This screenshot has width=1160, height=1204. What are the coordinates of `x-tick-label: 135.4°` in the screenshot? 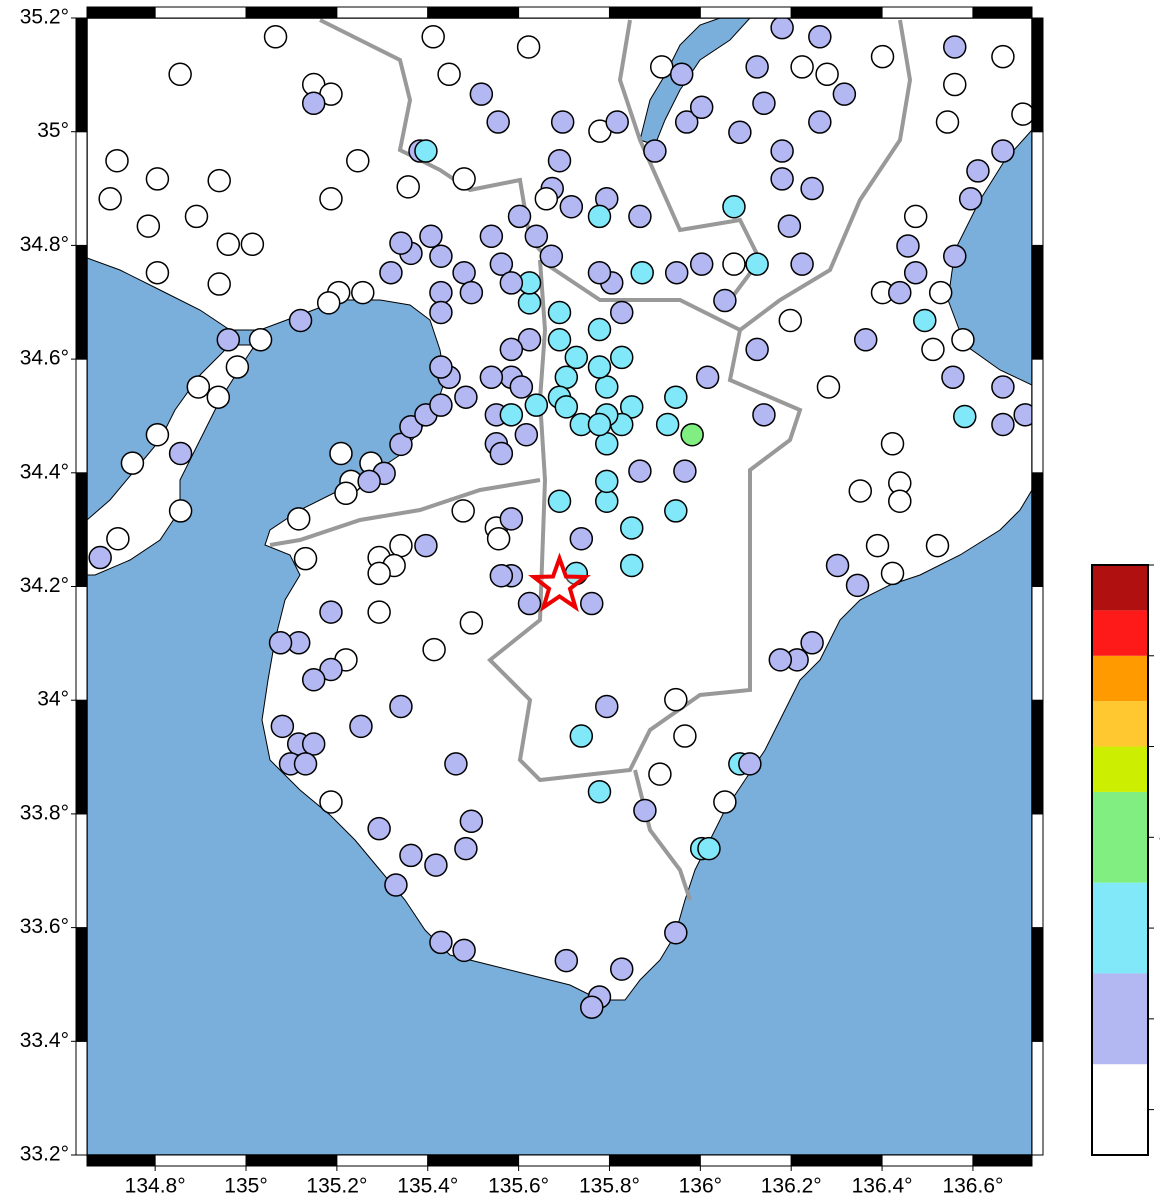 It's located at (427, 1186).